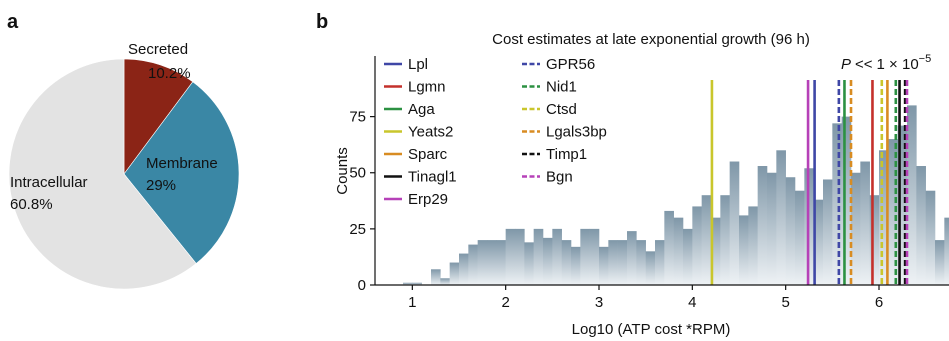  I want to click on p-value-exponent: −5, so click(925, 59).